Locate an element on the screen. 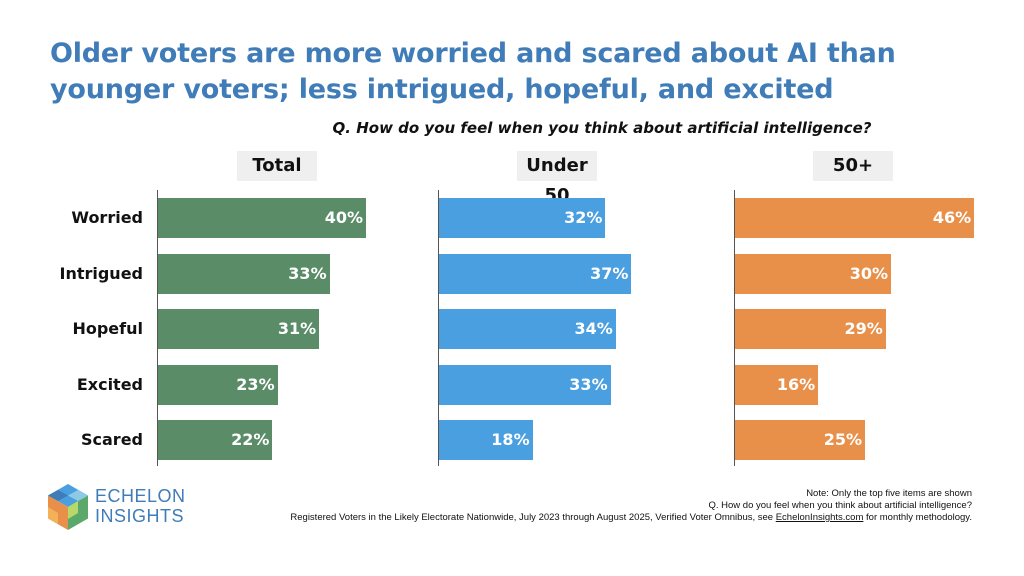 This screenshot has width=1024, height=576. panel-header-1: Under 50 is located at coordinates (557, 178).